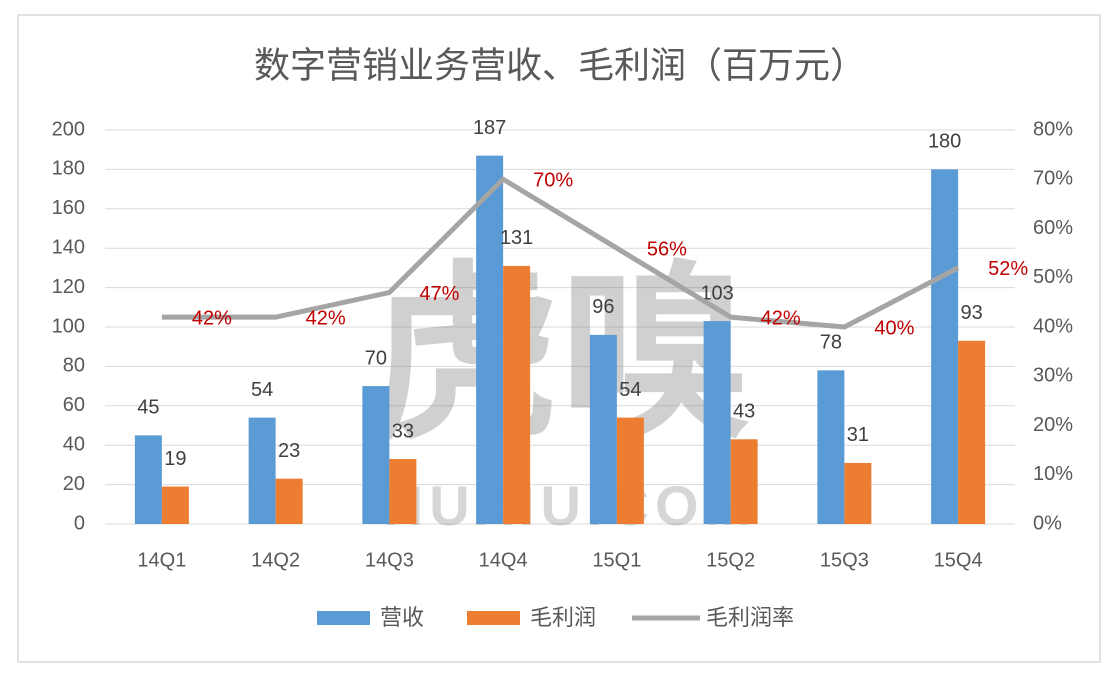  What do you see at coordinates (1053, 179) in the screenshot?
I see `y2-tick-label: 70%` at bounding box center [1053, 179].